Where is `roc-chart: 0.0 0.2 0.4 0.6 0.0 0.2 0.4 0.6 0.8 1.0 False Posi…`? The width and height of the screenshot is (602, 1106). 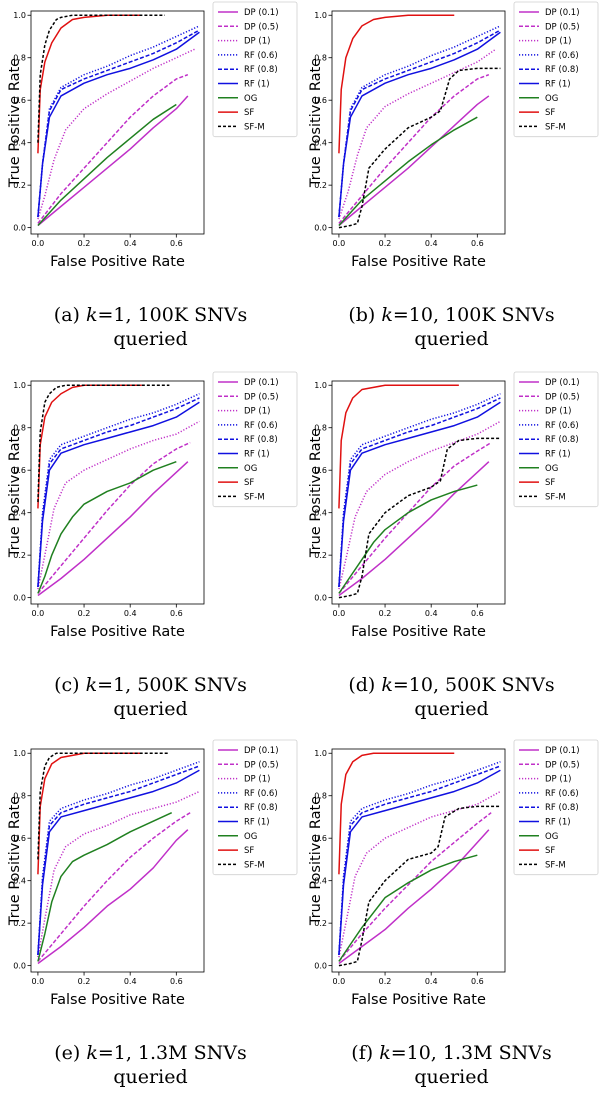
roc-chart: 0.0 0.2 0.4 0.6 0.0 0.2 0.4 0.6 0.8 1.0 False Posi… is located at coordinates (453, 505).